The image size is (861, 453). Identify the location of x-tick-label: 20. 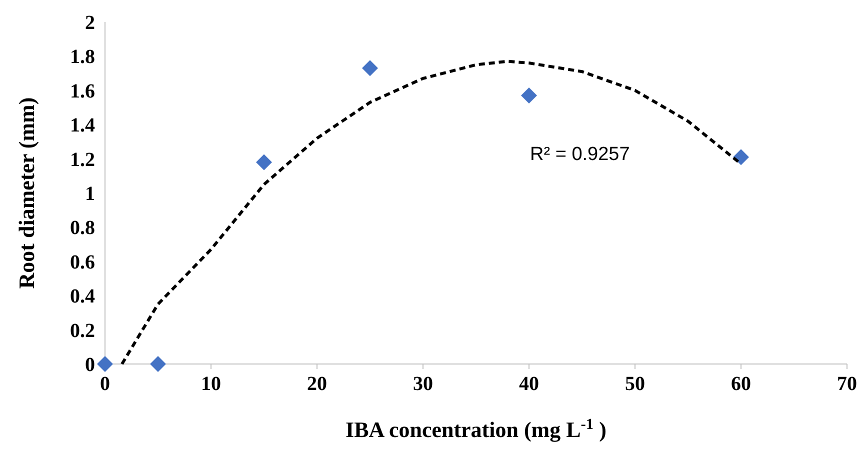
(317, 384).